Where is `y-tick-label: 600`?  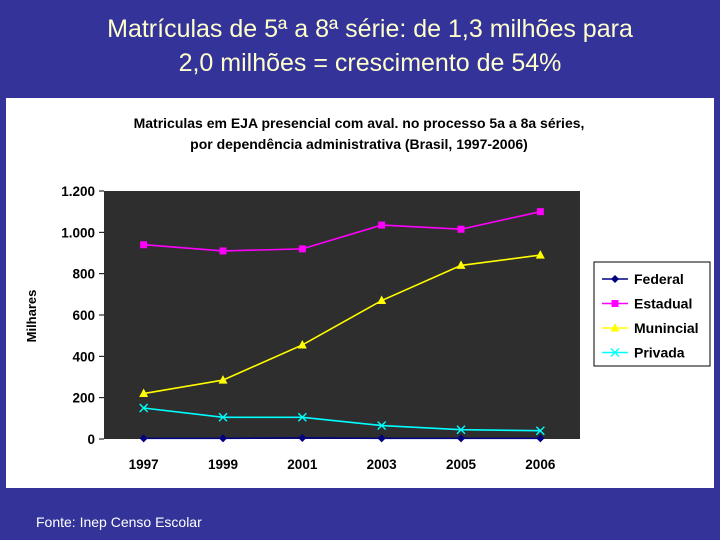
y-tick-label: 600 is located at coordinates (83, 315).